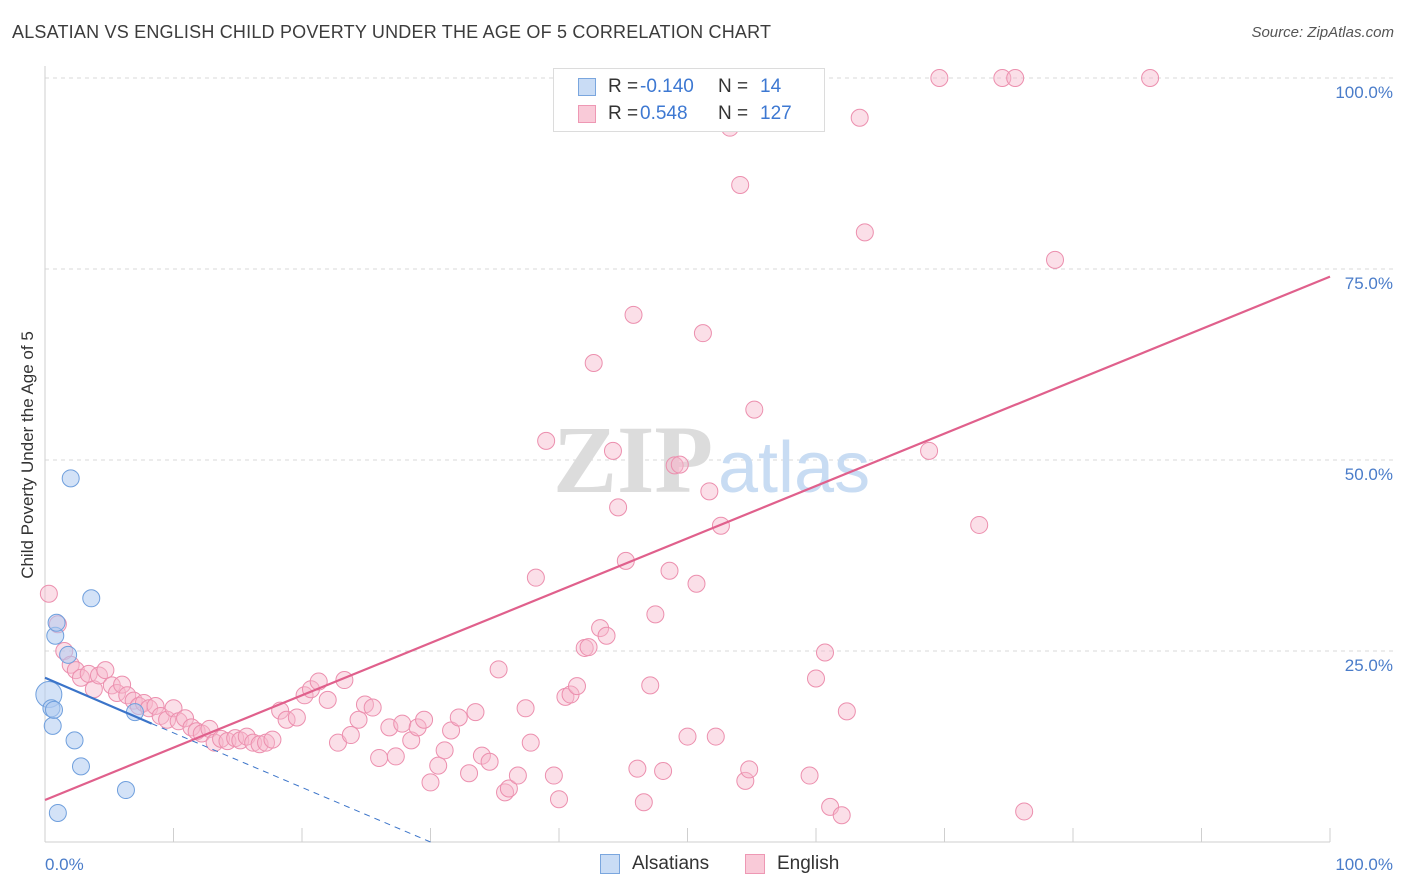 Image resolution: width=1406 pixels, height=892 pixels. I want to click on x-tick-label-min: 0.0%, so click(64, 864).